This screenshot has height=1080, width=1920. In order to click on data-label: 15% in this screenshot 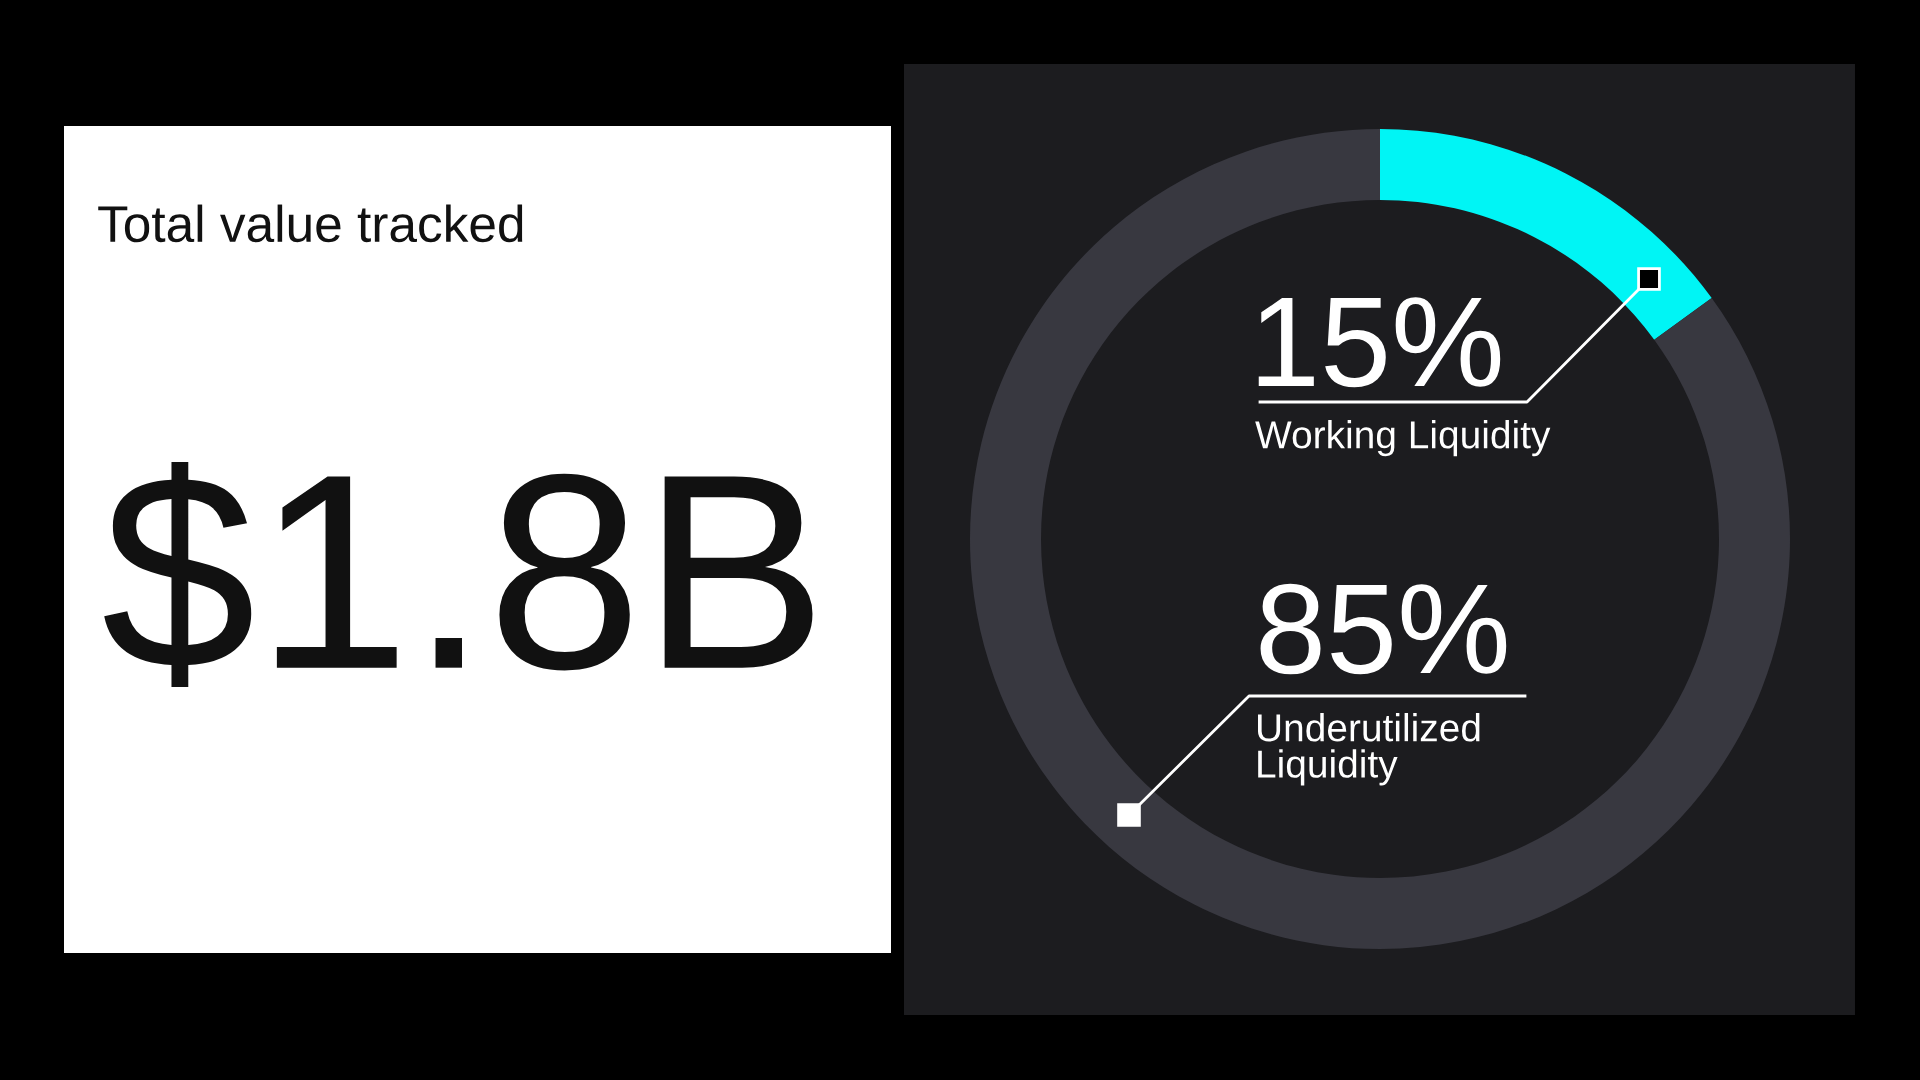, I will do `click(1379, 342)`.